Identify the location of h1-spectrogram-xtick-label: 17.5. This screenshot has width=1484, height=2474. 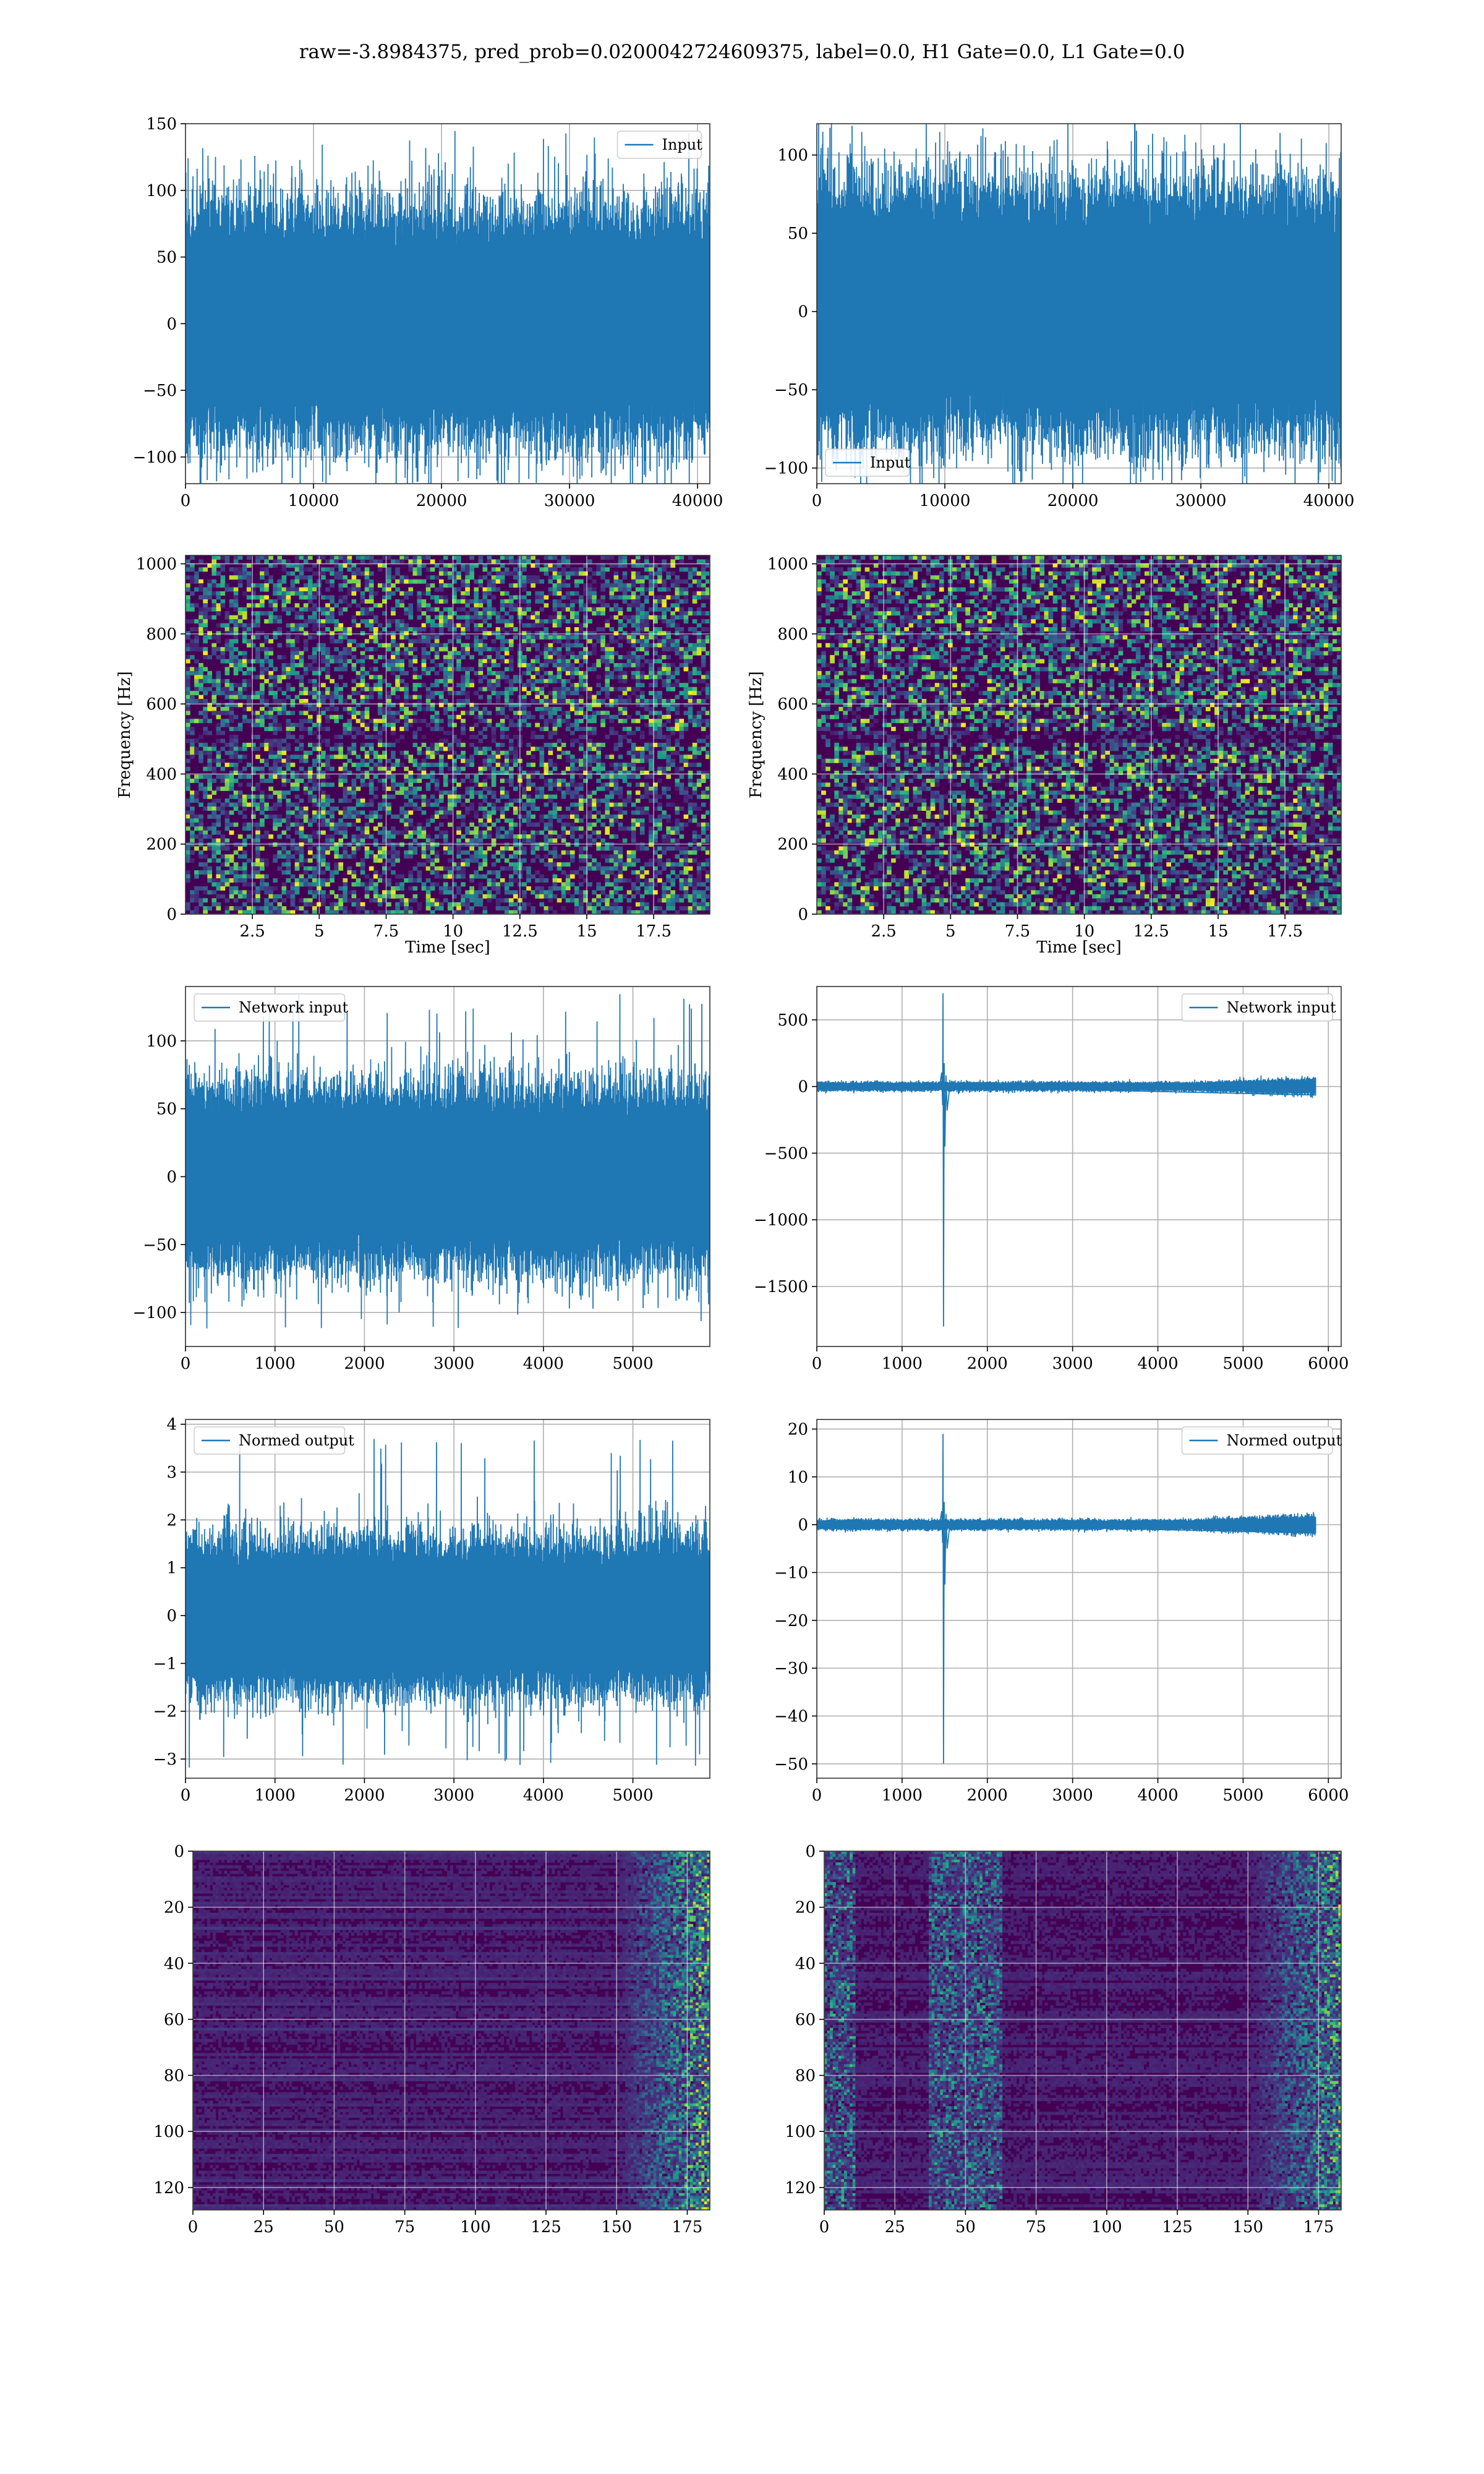
(654, 931).